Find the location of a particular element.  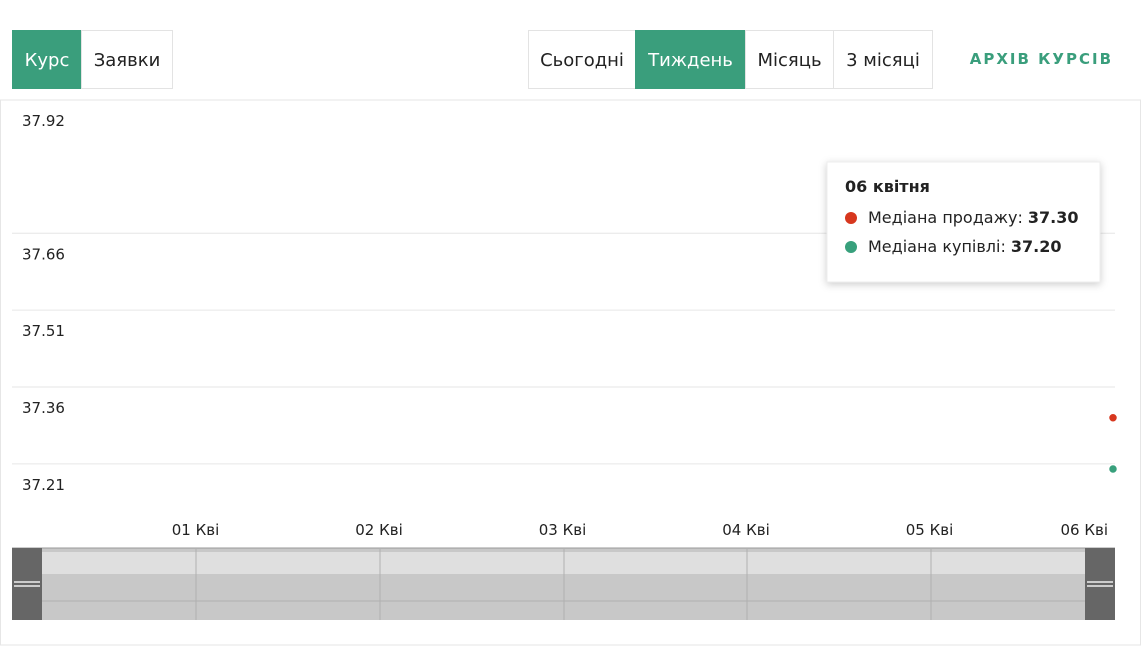

x-tick-label: 05 Кві is located at coordinates (930, 530).